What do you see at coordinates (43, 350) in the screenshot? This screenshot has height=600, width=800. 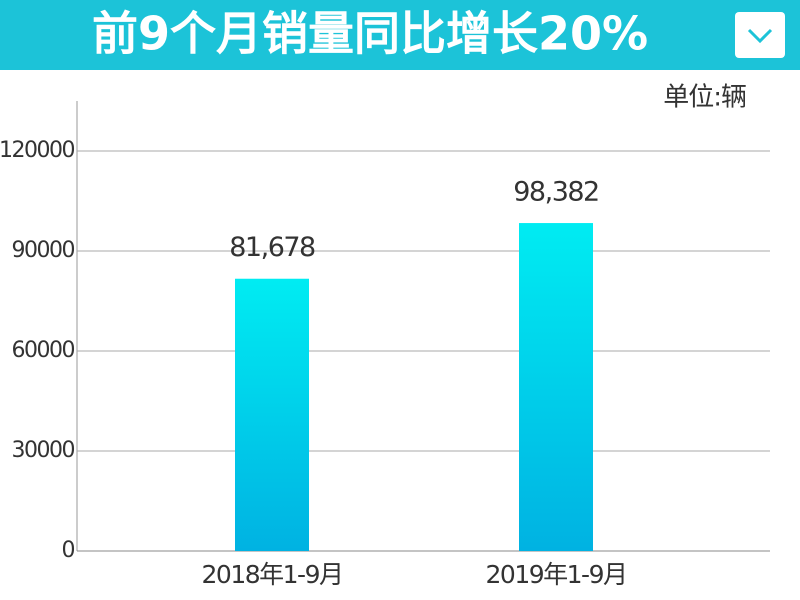 I see `y-tick-label: 60000` at bounding box center [43, 350].